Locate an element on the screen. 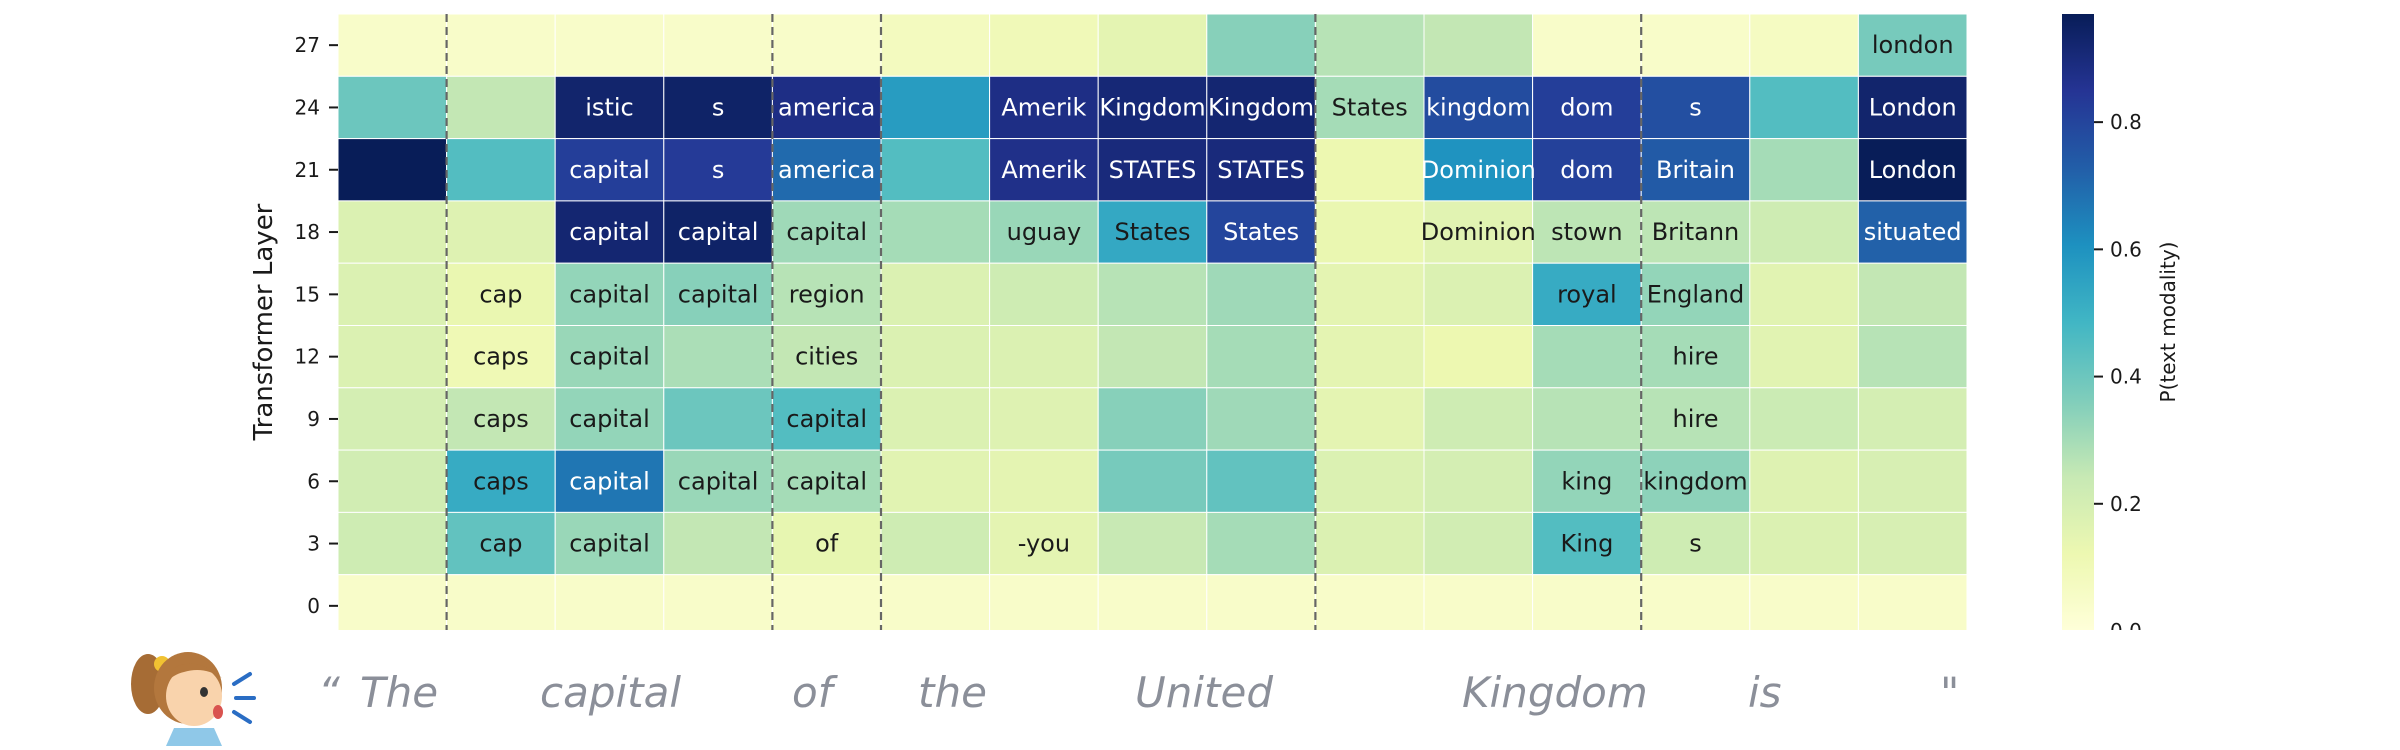 Image resolution: width=2400 pixels, height=750 pixels. cell-label: region is located at coordinates (827, 294).